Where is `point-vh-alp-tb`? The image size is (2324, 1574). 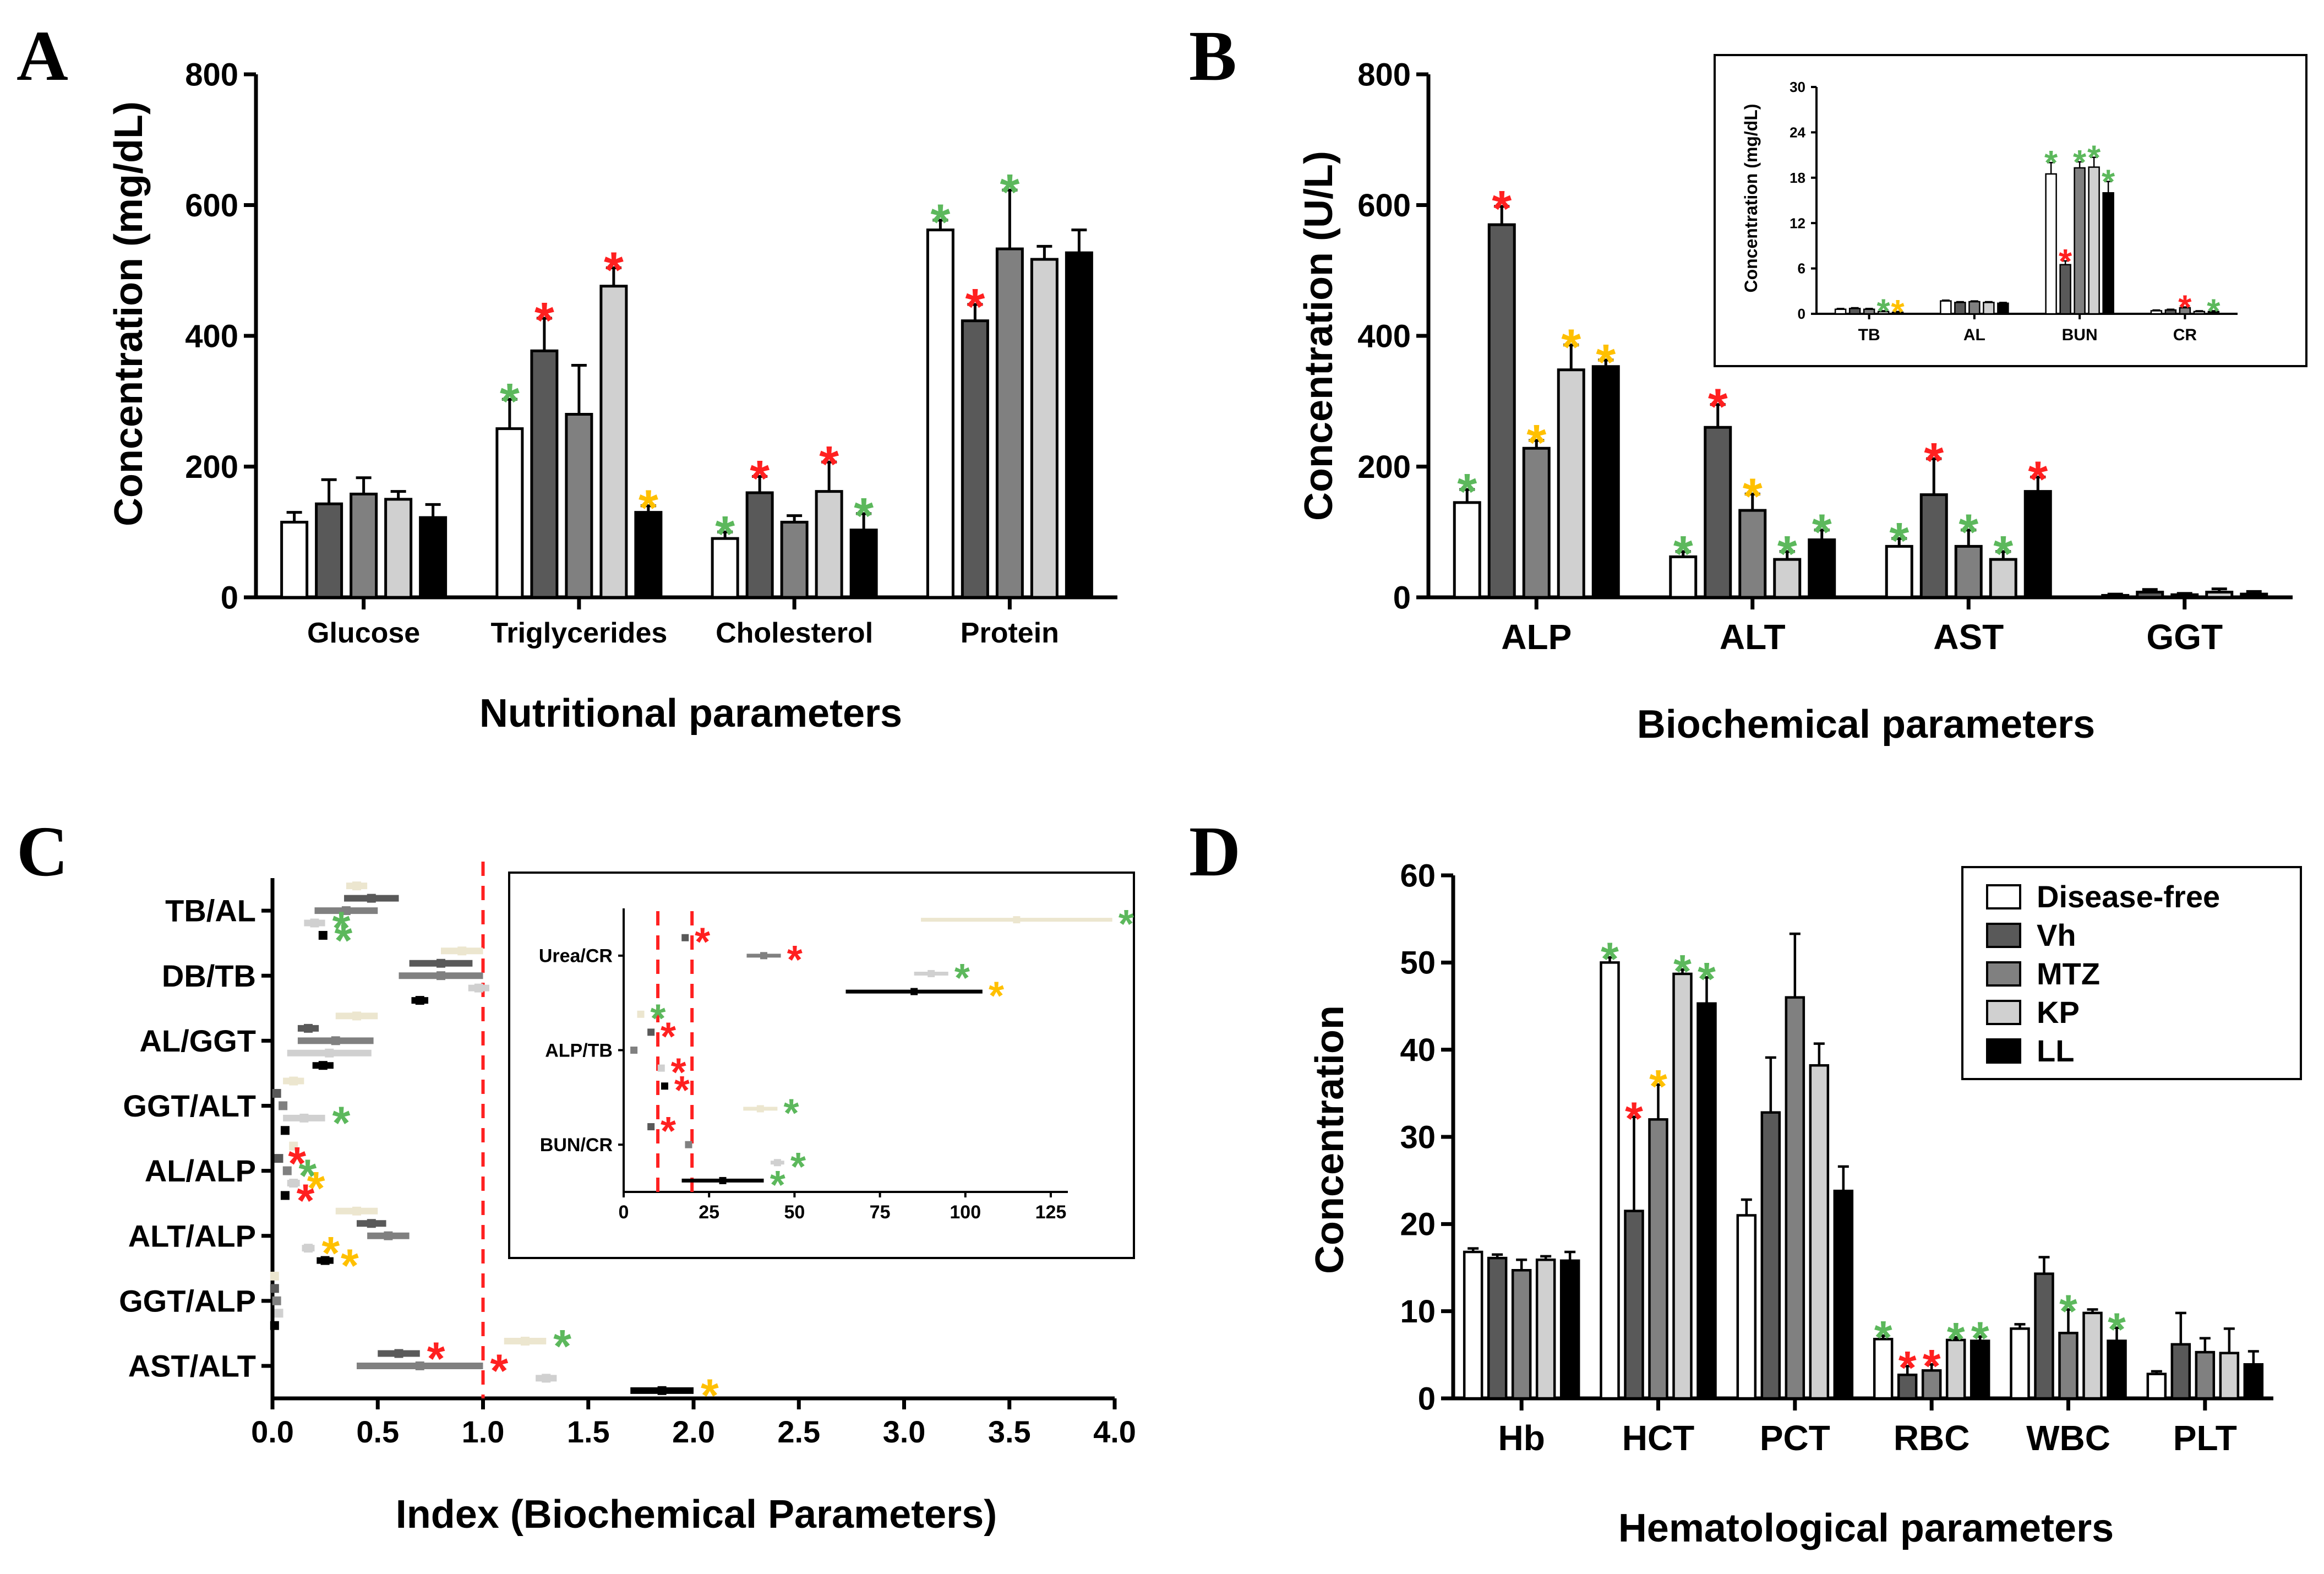 point-vh-alp-tb is located at coordinates (651, 1032).